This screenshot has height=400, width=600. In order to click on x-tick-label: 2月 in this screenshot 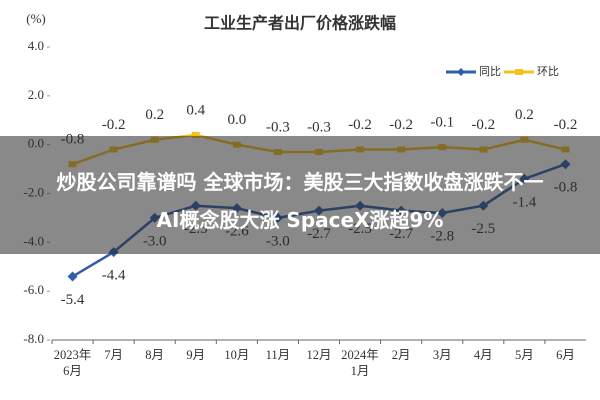, I will do `click(401, 355)`.